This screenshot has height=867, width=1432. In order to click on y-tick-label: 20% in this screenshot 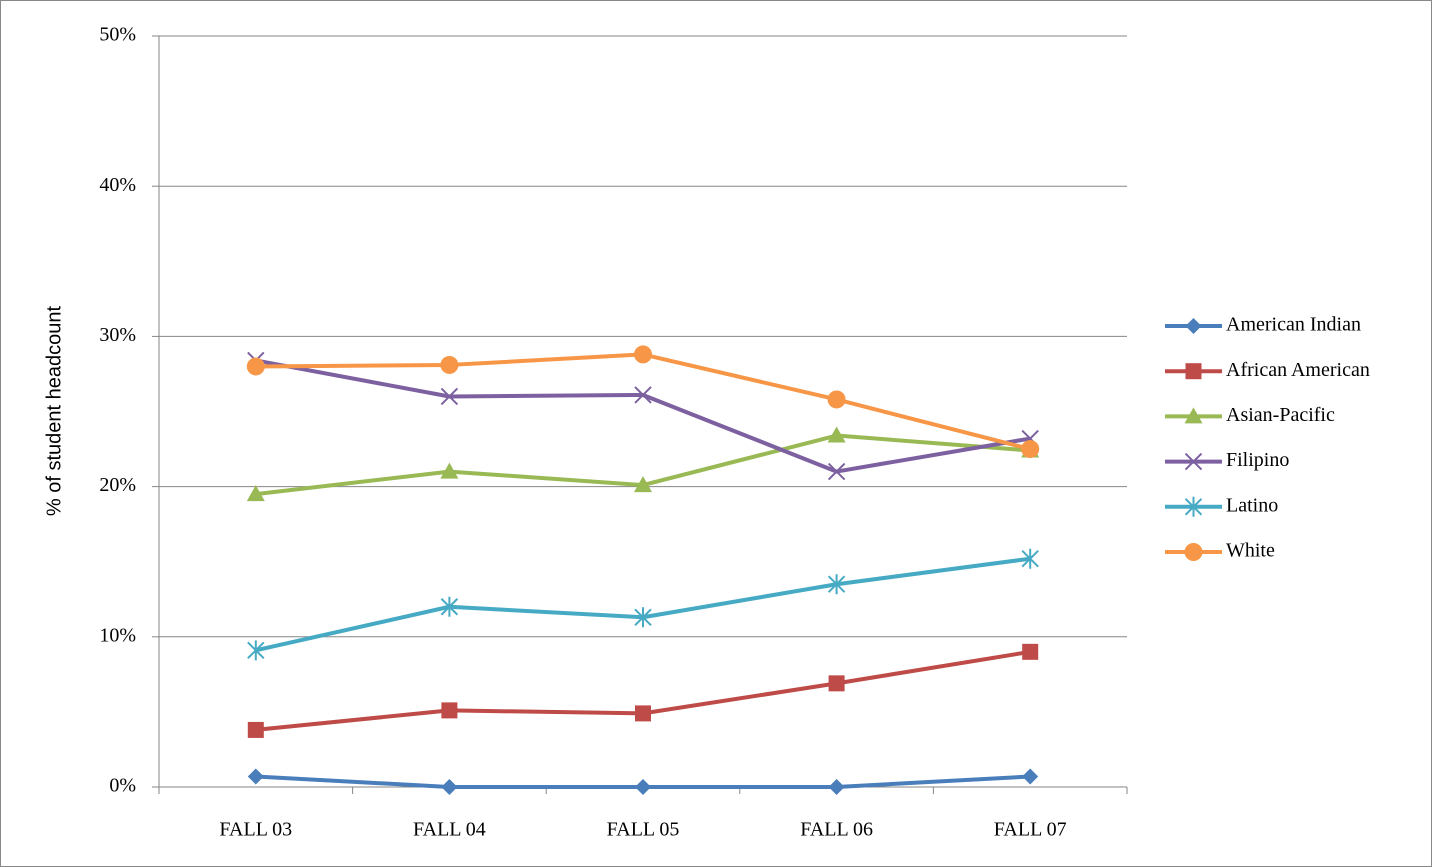, I will do `click(117, 485)`.